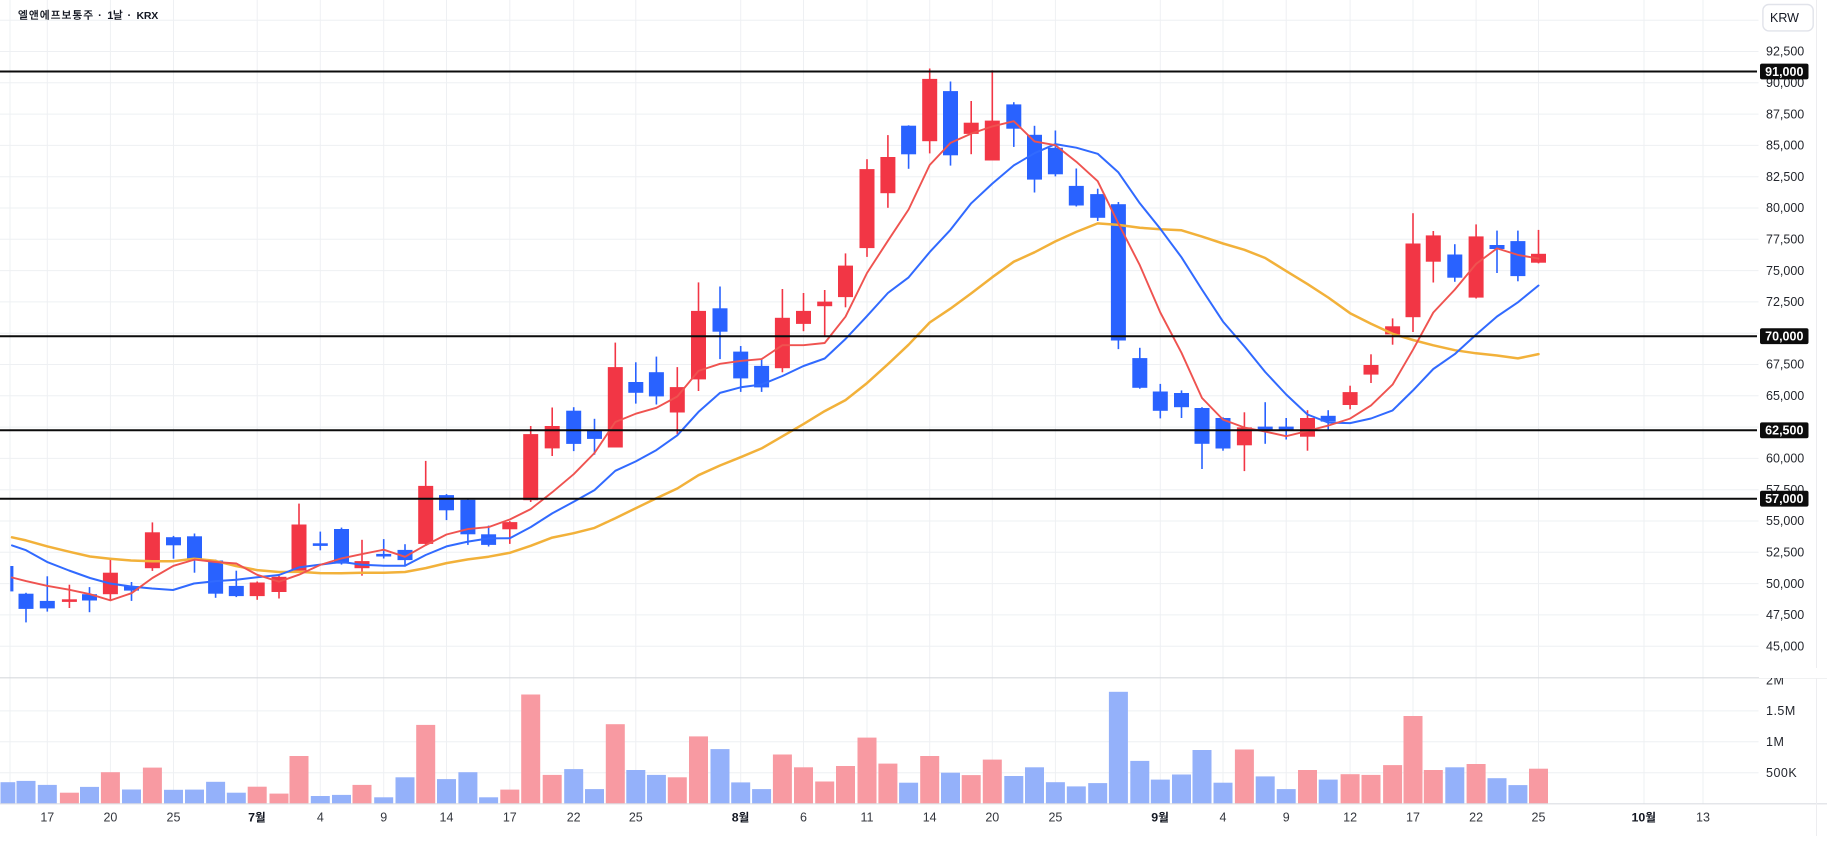 This screenshot has height=841, width=1827. Describe the element at coordinates (1785, 114) in the screenshot. I see `svg-text: 87,500` at that location.